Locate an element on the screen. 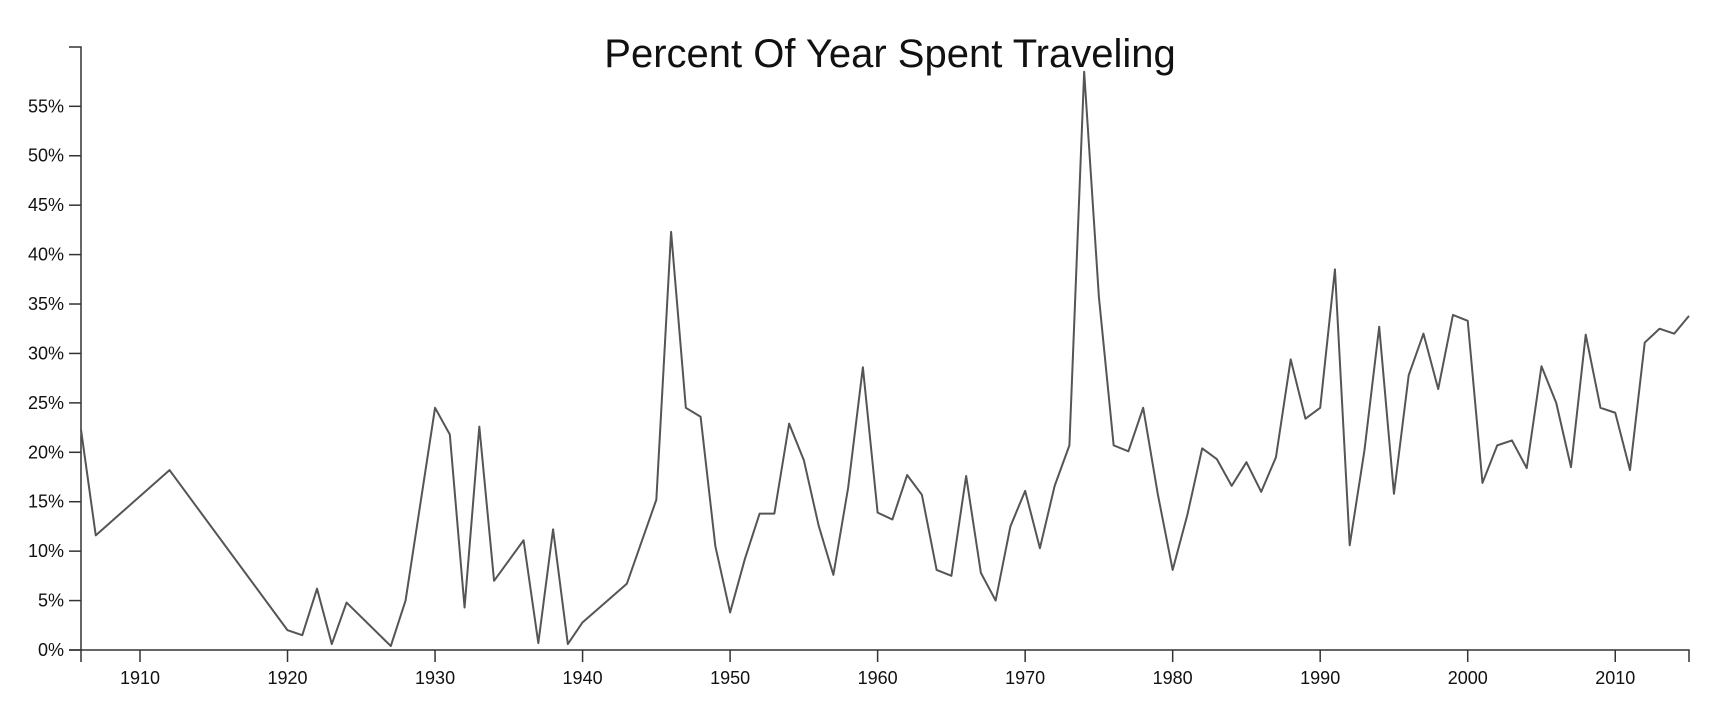  x-tick-label: 2010 is located at coordinates (1615, 678).